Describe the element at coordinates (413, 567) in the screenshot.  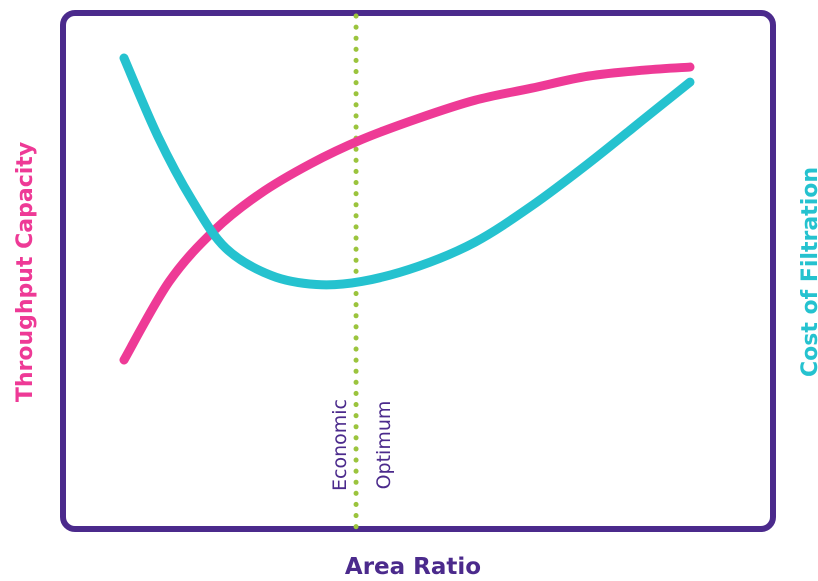
I see `x-axis-label: Area Ratio` at that location.